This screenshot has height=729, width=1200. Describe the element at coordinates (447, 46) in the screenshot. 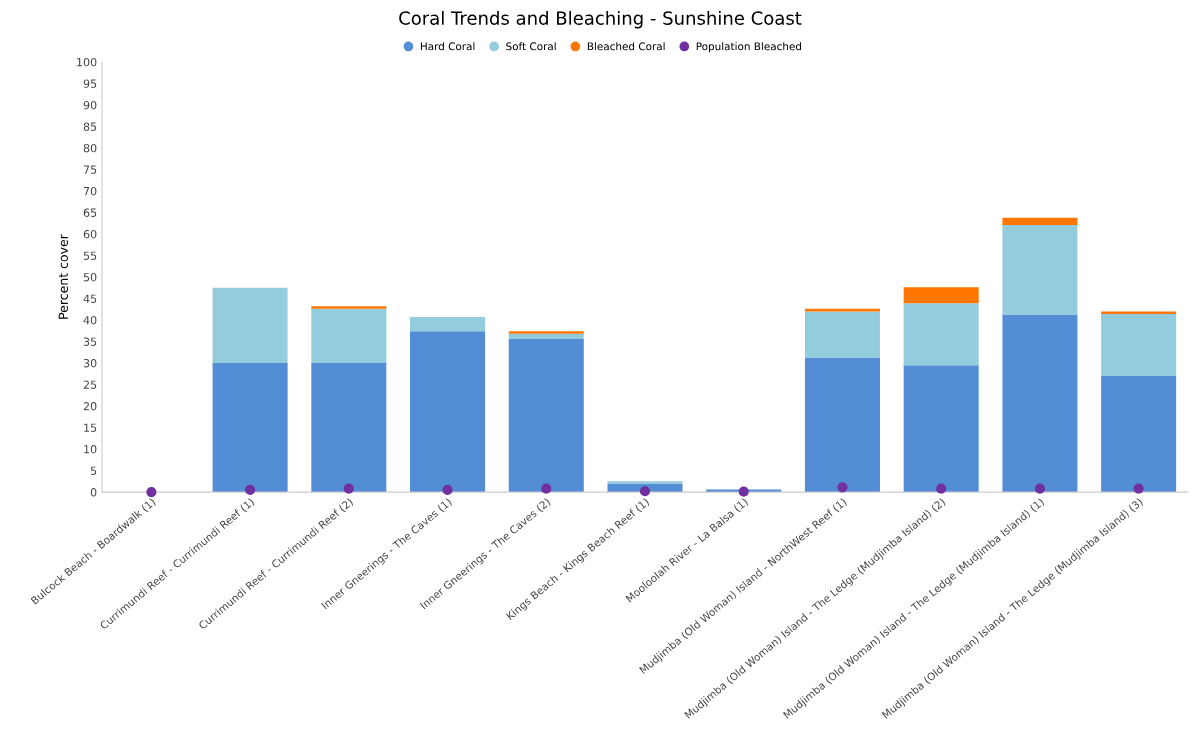

I see `legend-label: Hard Coral` at that location.